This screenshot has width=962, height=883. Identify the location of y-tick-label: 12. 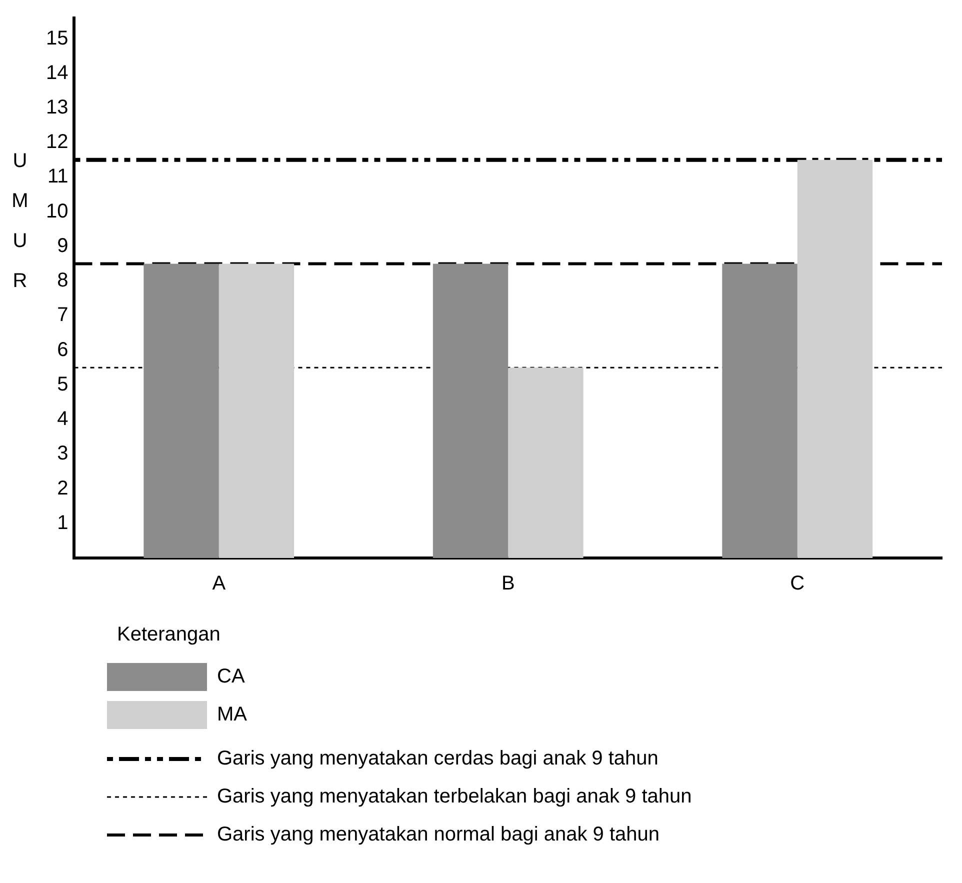
(57, 142).